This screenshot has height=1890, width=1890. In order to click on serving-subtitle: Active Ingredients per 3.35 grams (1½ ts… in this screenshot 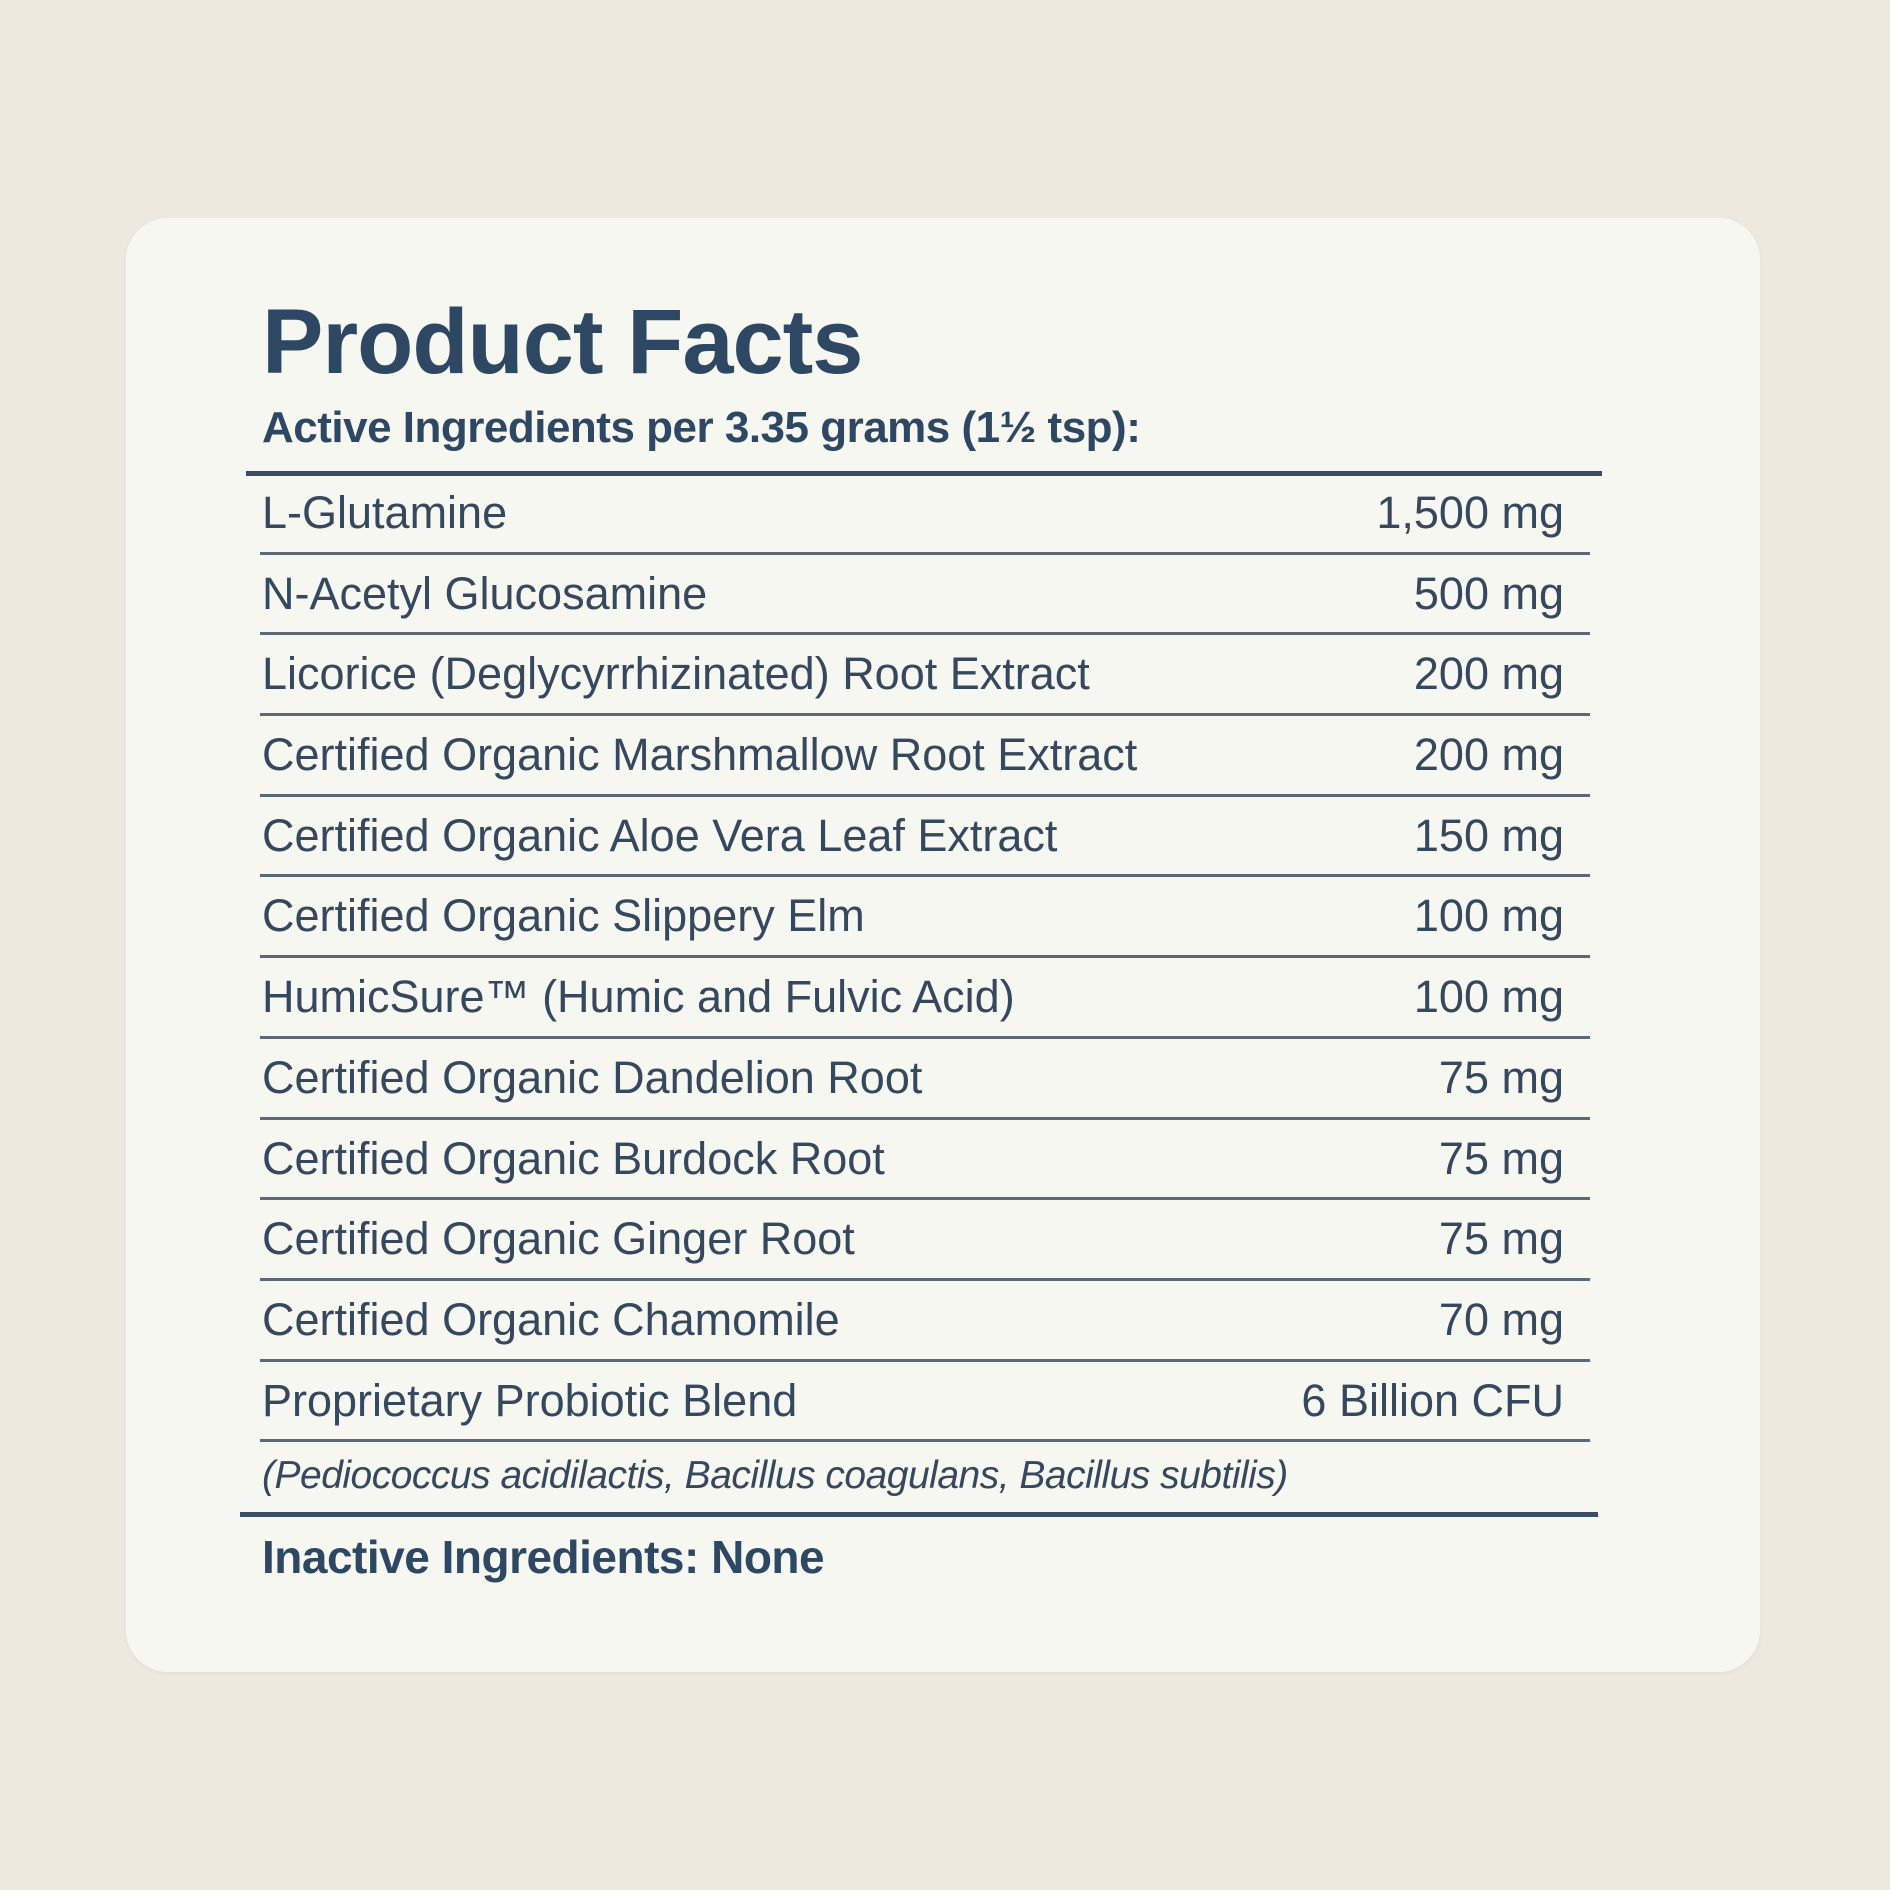, I will do `click(701, 427)`.